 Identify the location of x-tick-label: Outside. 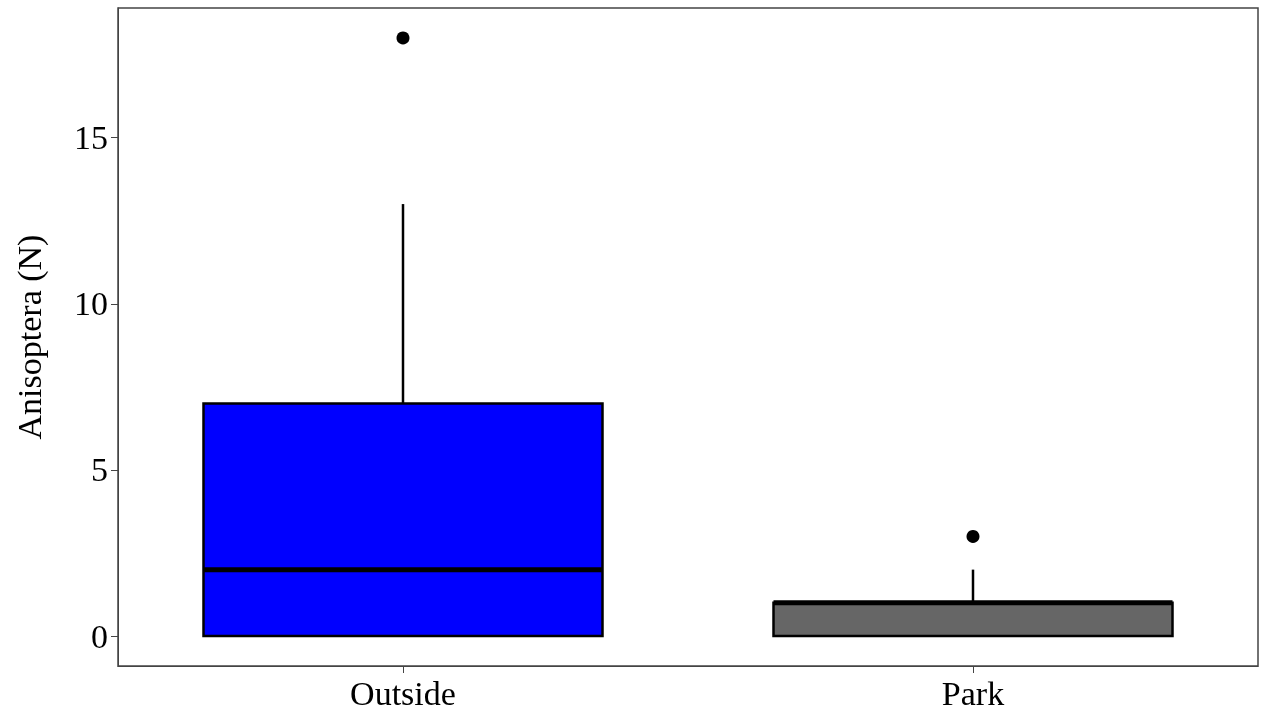
(403, 693).